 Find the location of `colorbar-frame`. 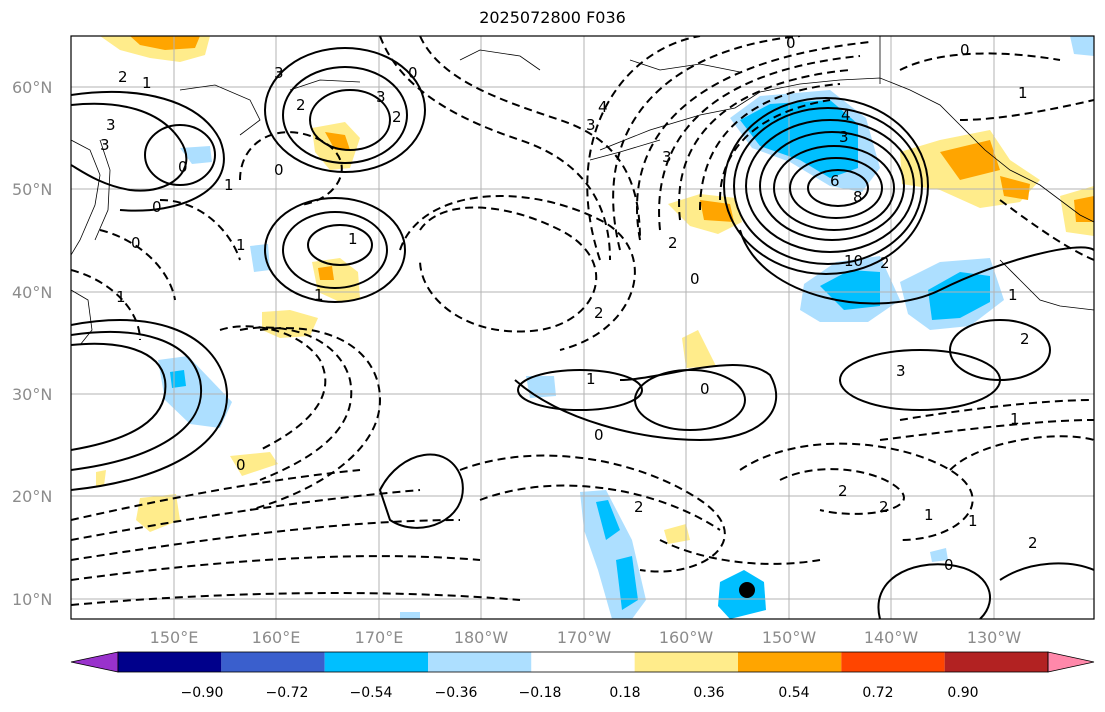

colorbar-frame is located at coordinates (583, 662).